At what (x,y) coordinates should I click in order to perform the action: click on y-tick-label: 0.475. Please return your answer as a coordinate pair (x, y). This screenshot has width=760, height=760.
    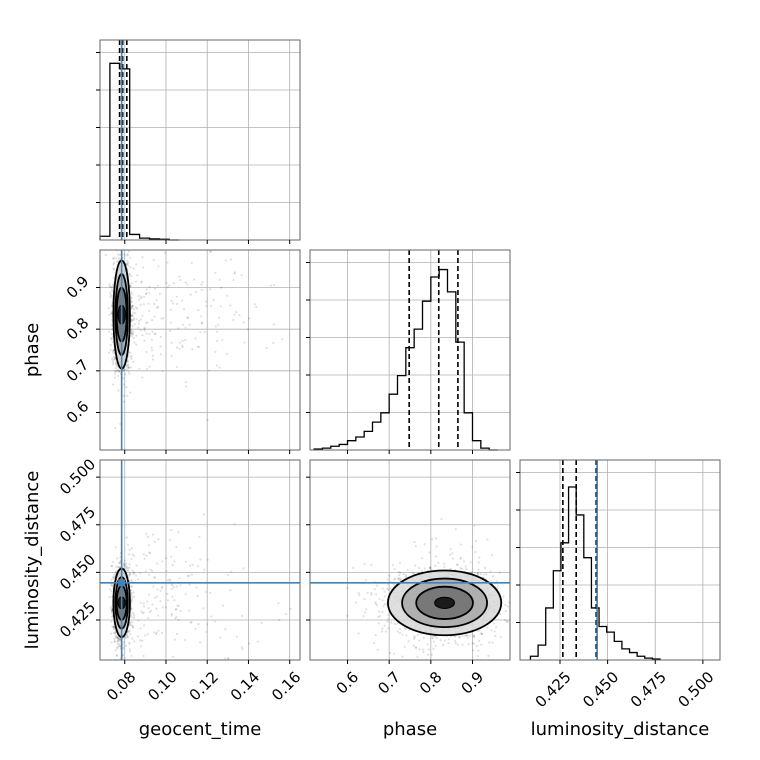
    Looking at the image, I should click on (77, 524).